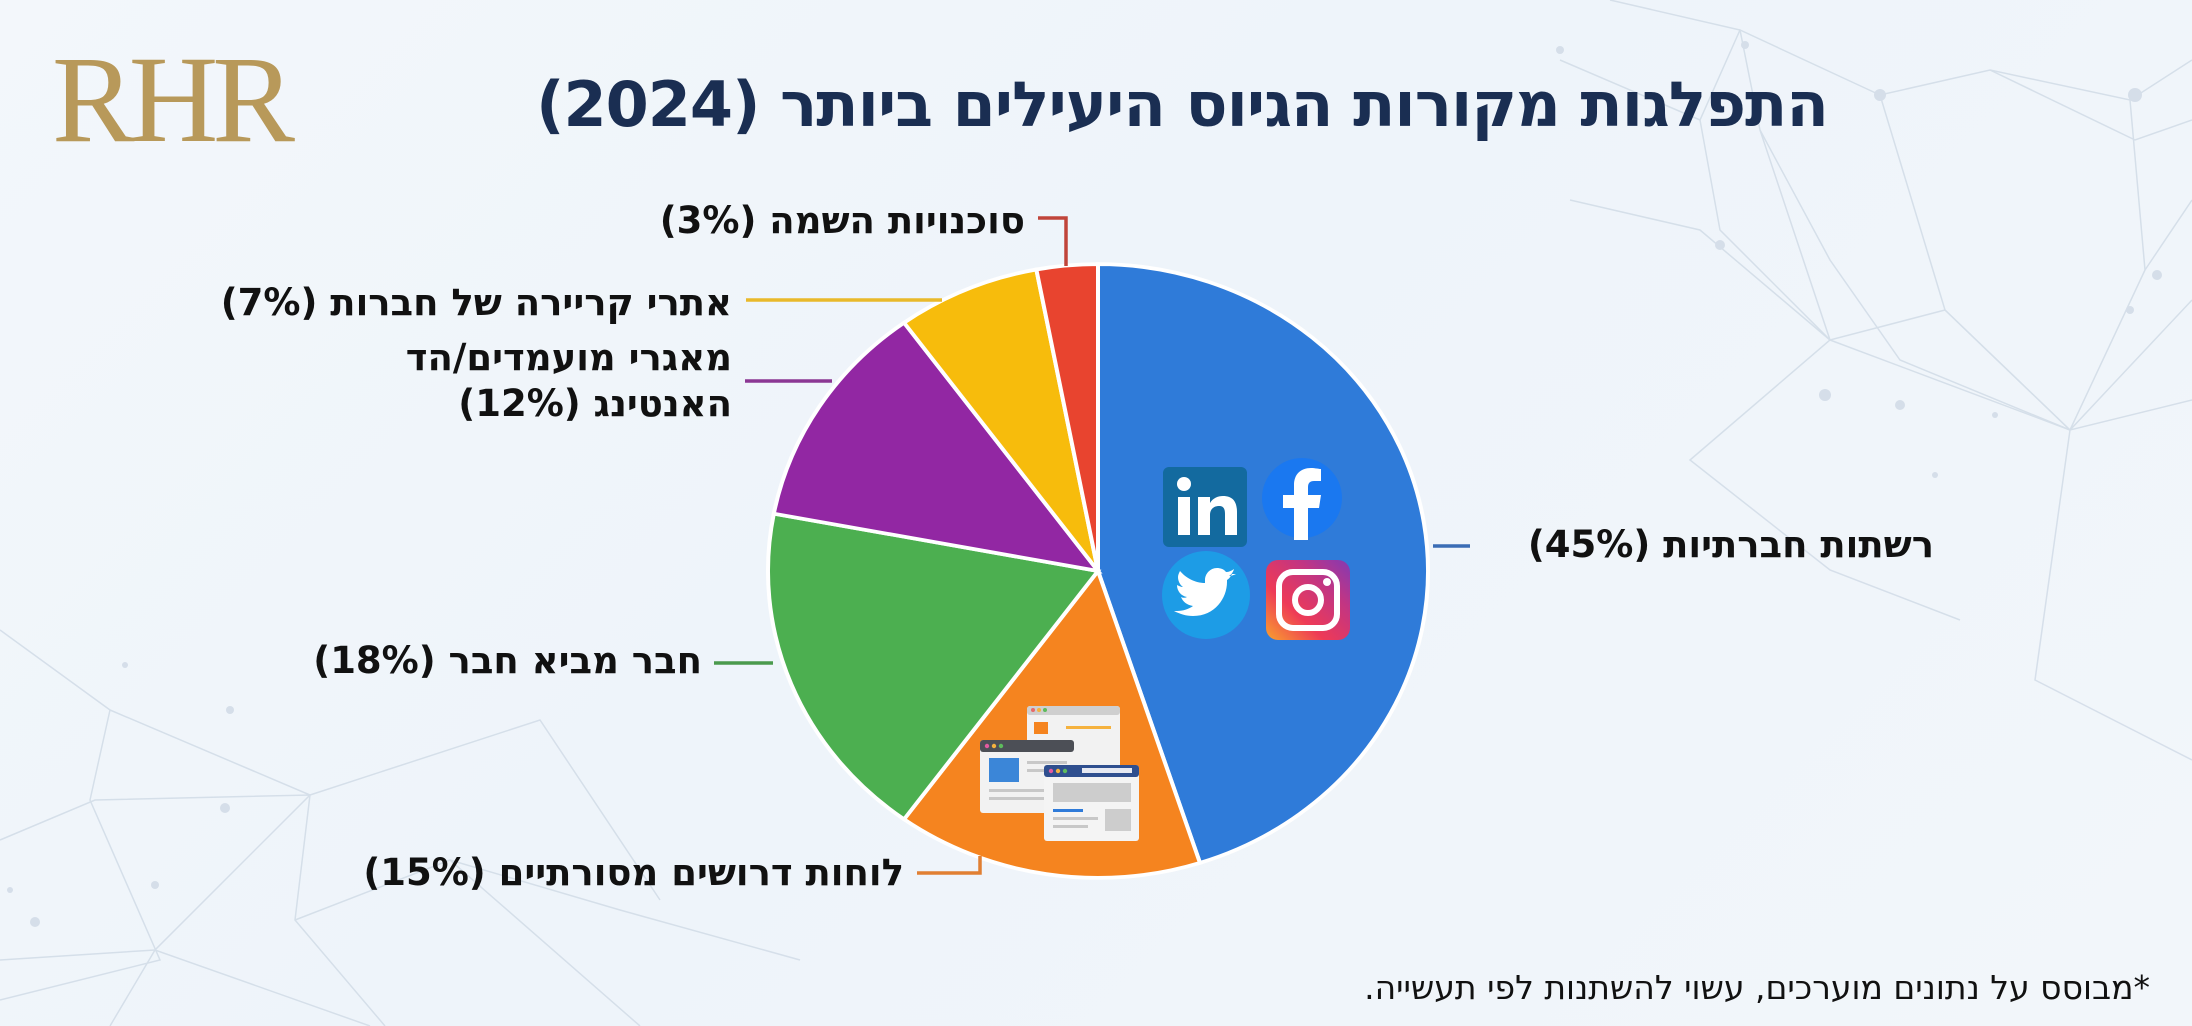 This screenshot has width=2192, height=1026. I want to click on slice-referral, so click(933, 666).